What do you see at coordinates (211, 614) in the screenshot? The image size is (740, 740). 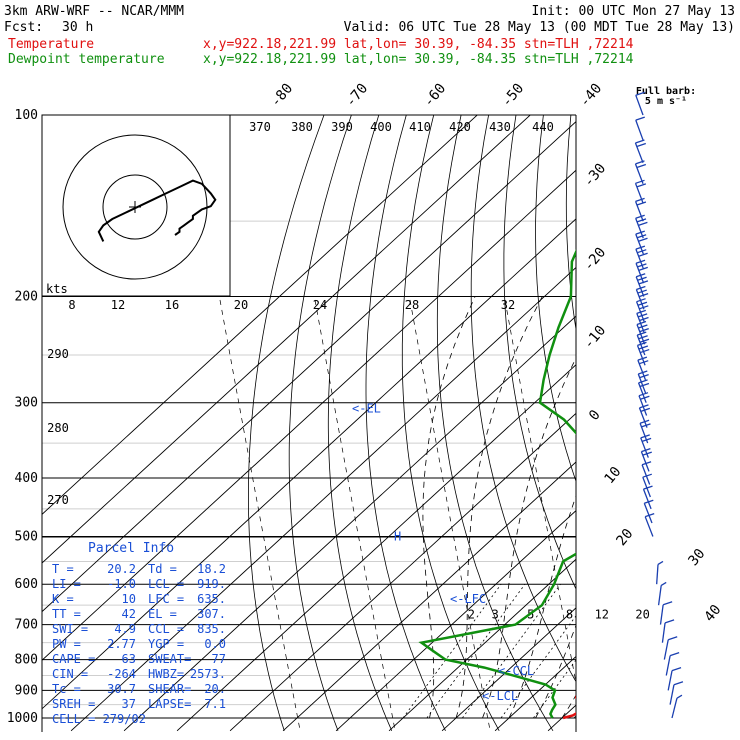 I see `parcel-row-value: 307.` at bounding box center [211, 614].